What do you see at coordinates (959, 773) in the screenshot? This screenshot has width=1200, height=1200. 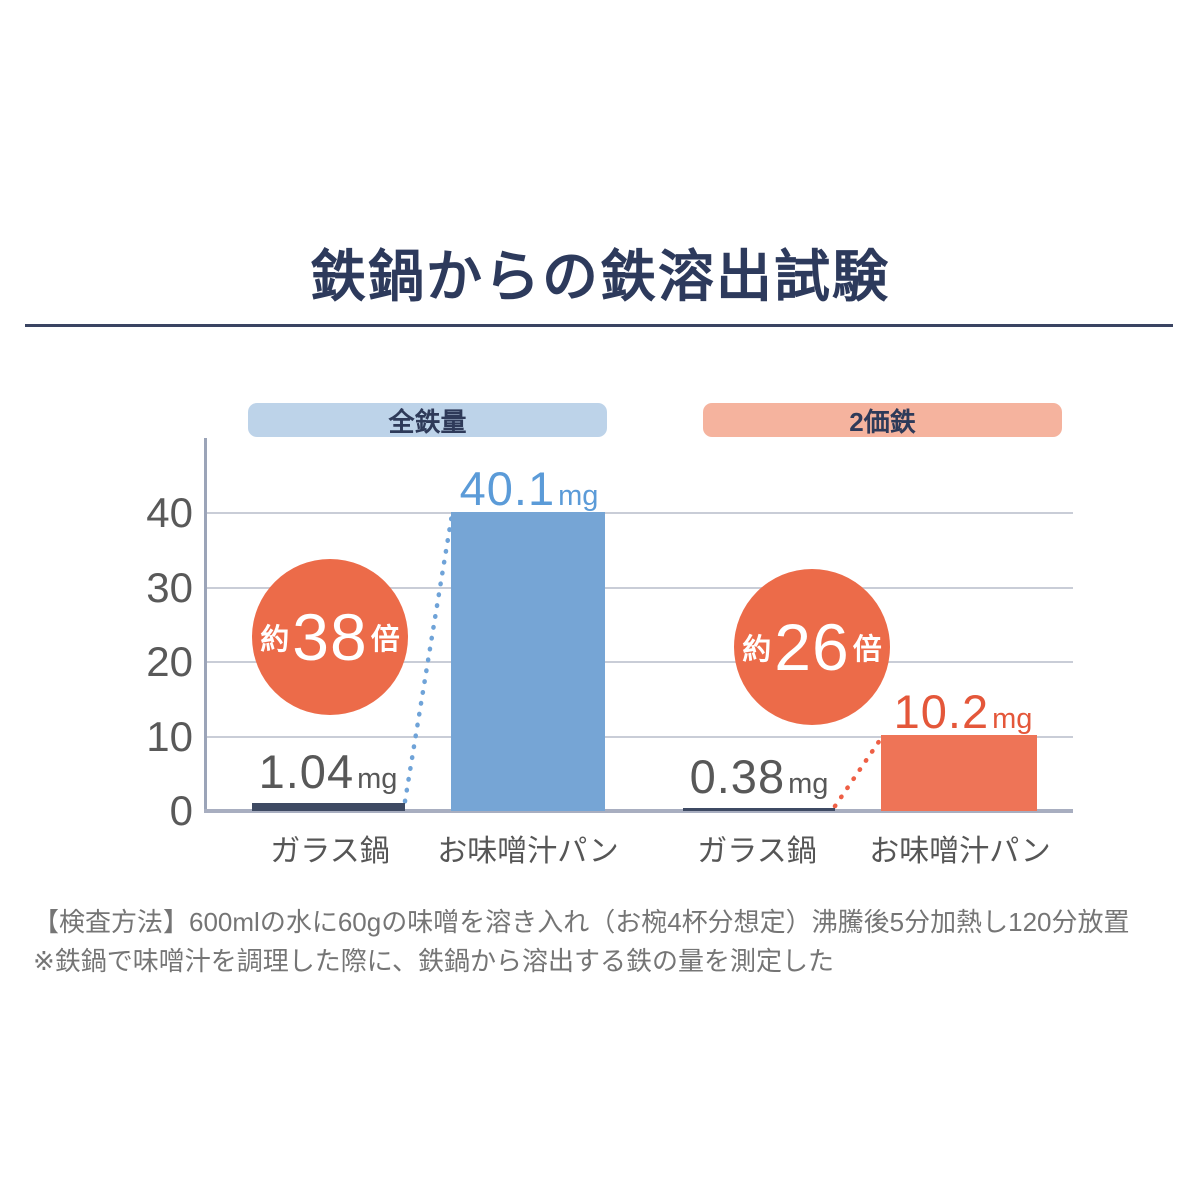 I see `bar-divalent-misosoup-pan` at bounding box center [959, 773].